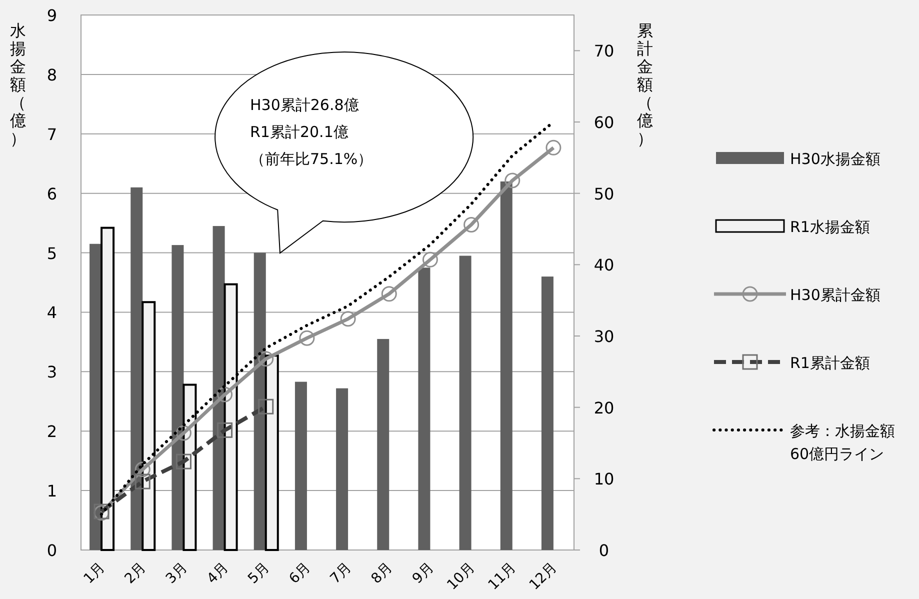  I want to click on legend-label: H30水揚金額, so click(835, 159).